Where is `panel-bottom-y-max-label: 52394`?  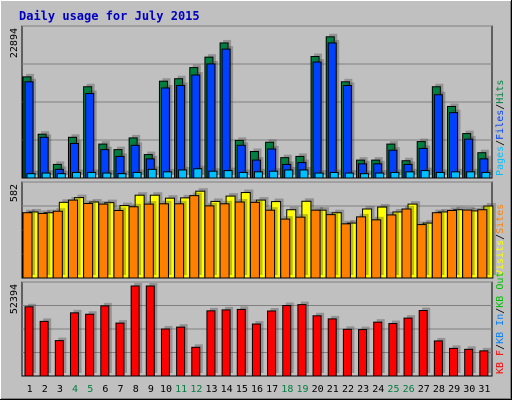
panel-bottom-y-max-label: 52394 is located at coordinates (14, 299).